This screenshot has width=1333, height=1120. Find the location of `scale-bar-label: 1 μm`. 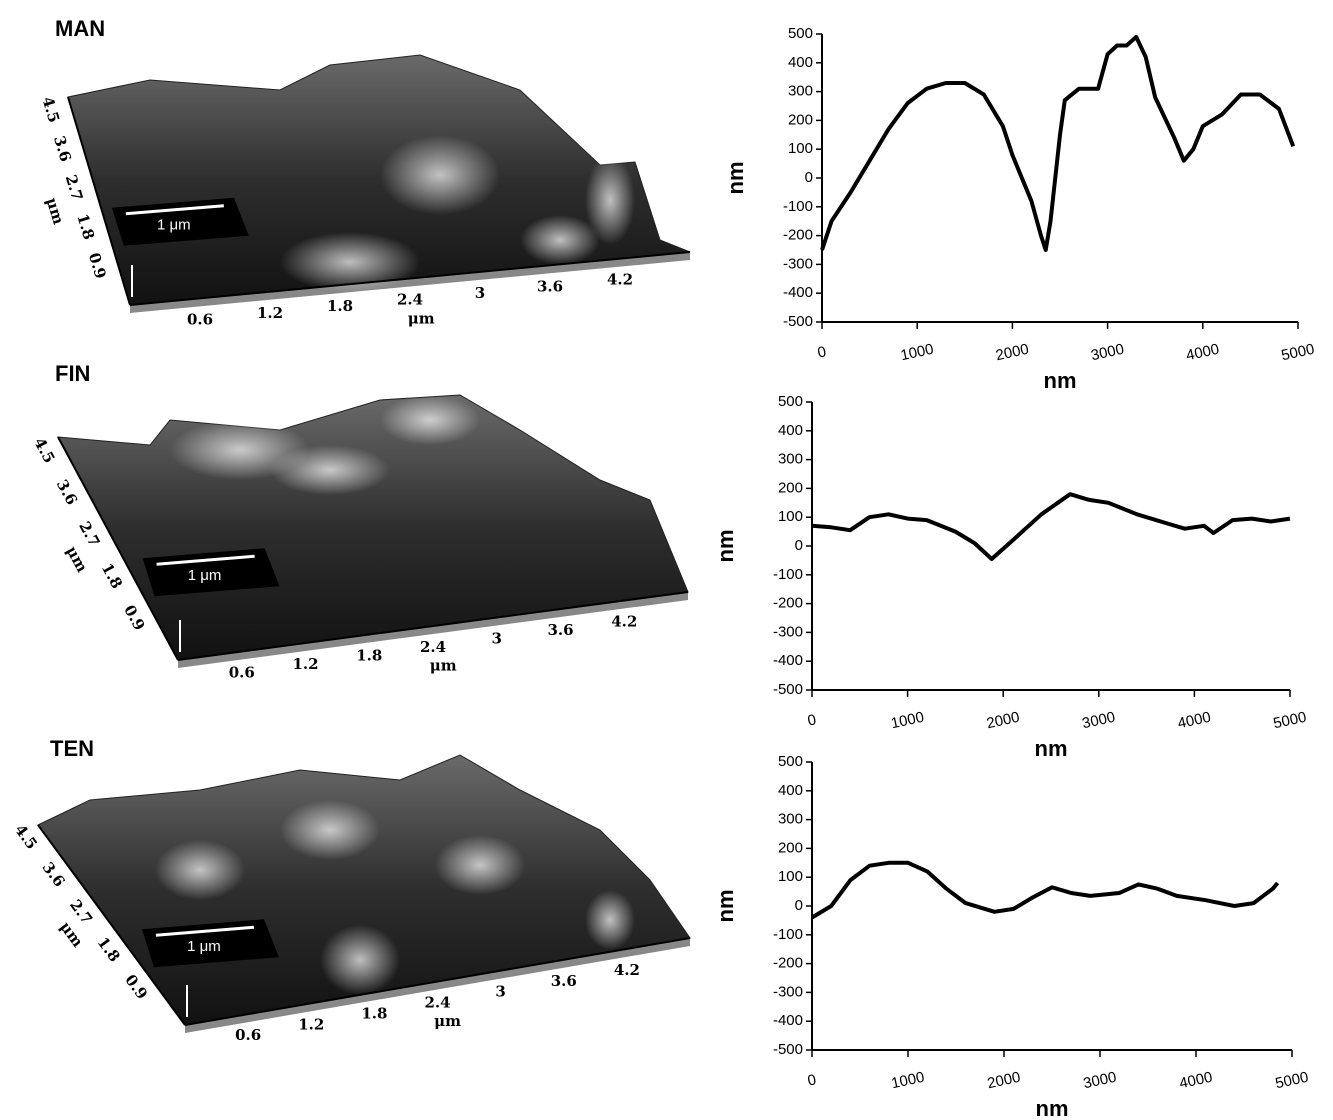

scale-bar-label: 1 μm is located at coordinates (204, 946).